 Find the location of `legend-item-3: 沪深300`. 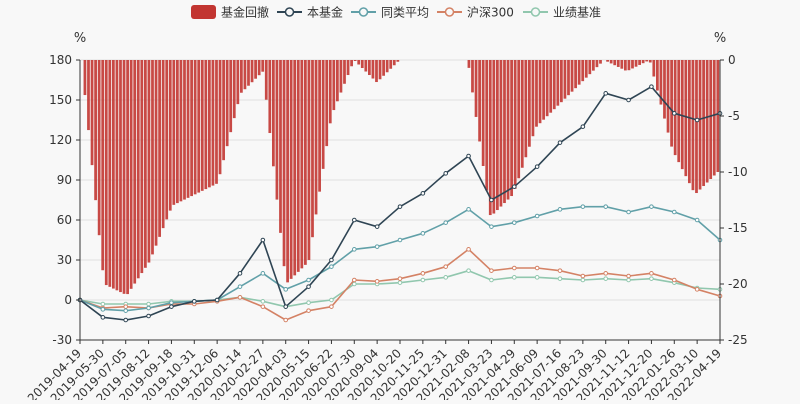

legend-item-3: 沪深300 is located at coordinates (475, 13).